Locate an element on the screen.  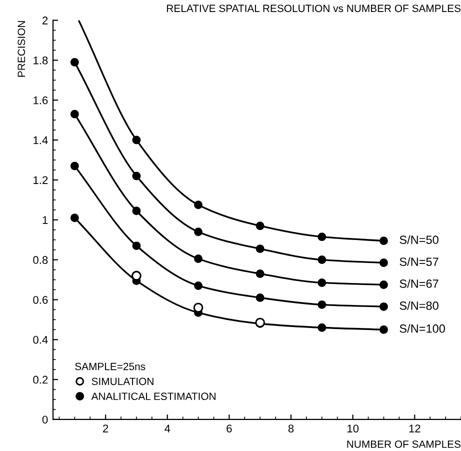
x-tick-label: 2 is located at coordinates (105, 428).